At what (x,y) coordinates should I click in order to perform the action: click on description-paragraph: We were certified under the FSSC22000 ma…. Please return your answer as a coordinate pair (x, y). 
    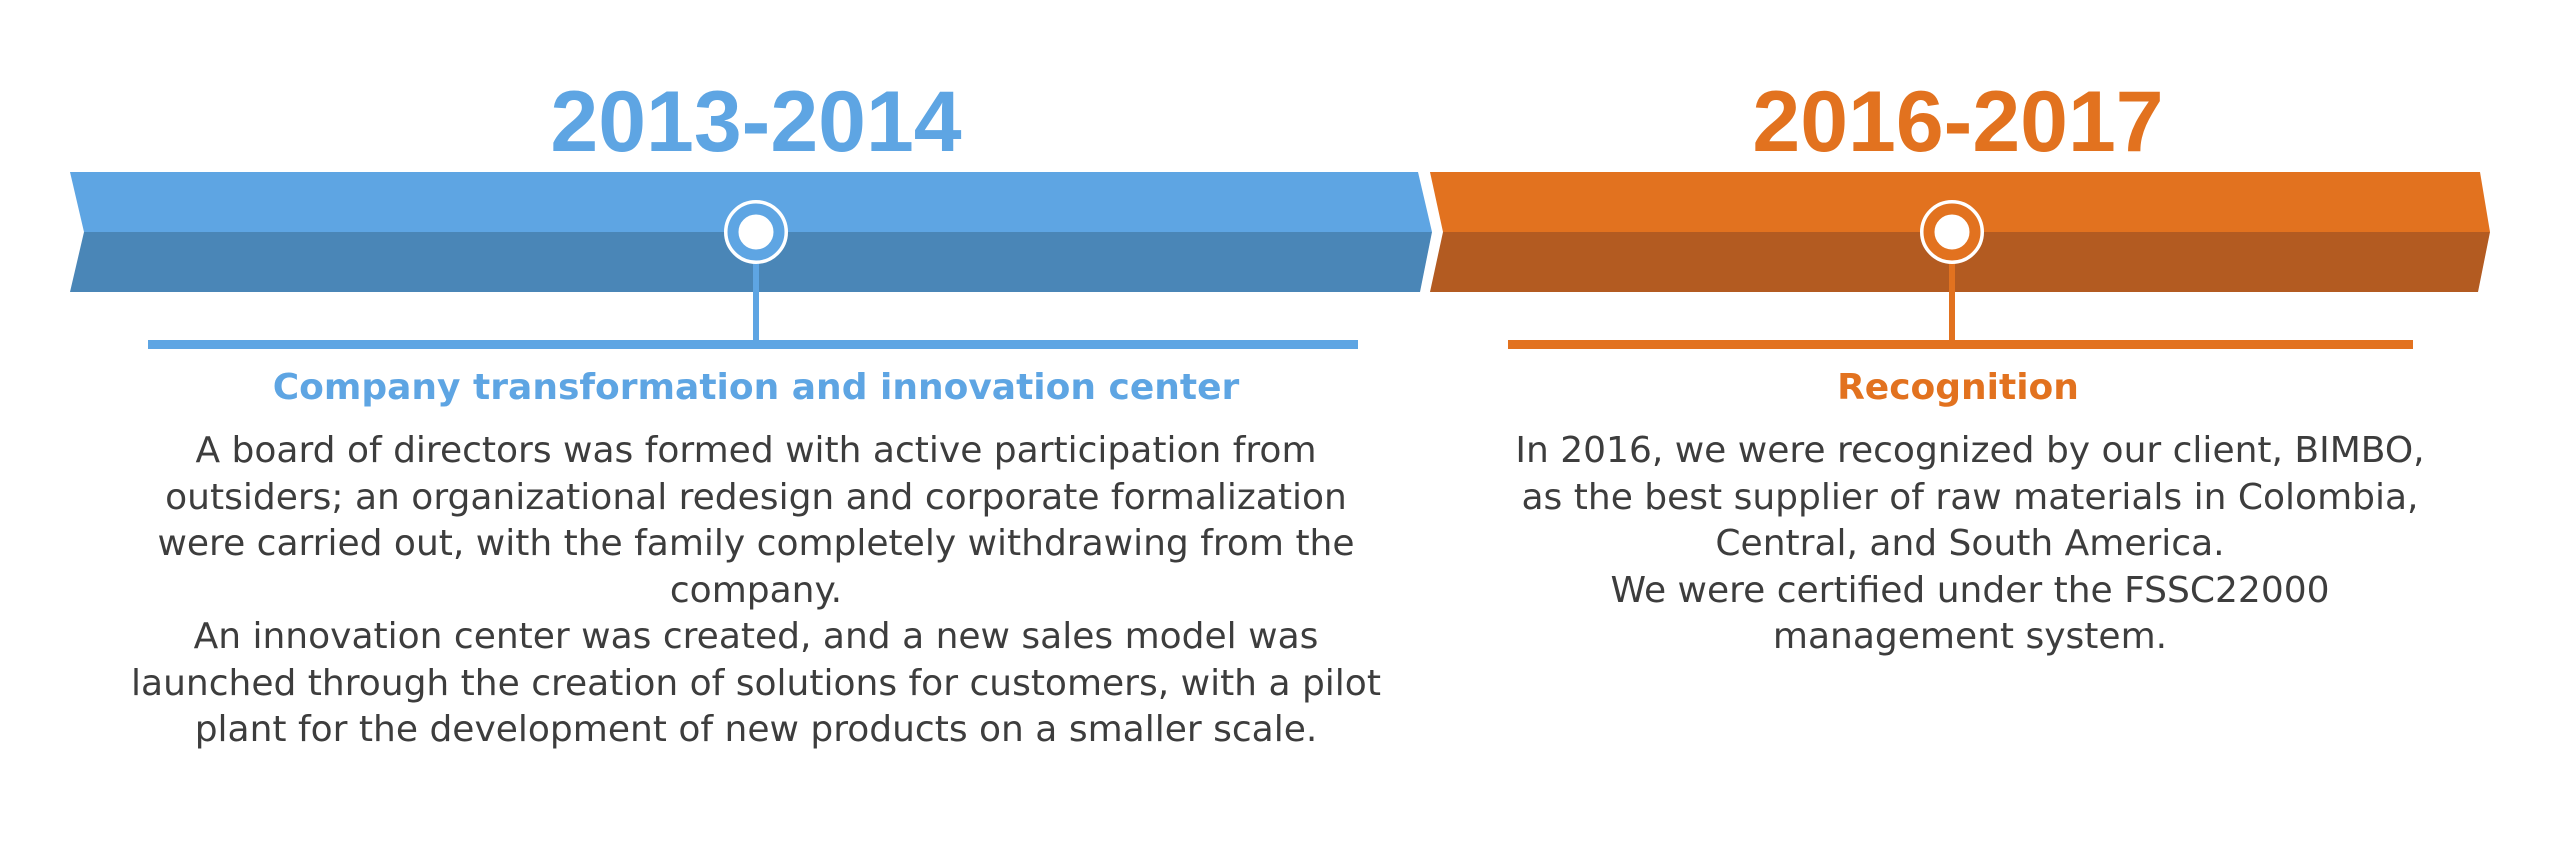
    Looking at the image, I should click on (1970, 613).